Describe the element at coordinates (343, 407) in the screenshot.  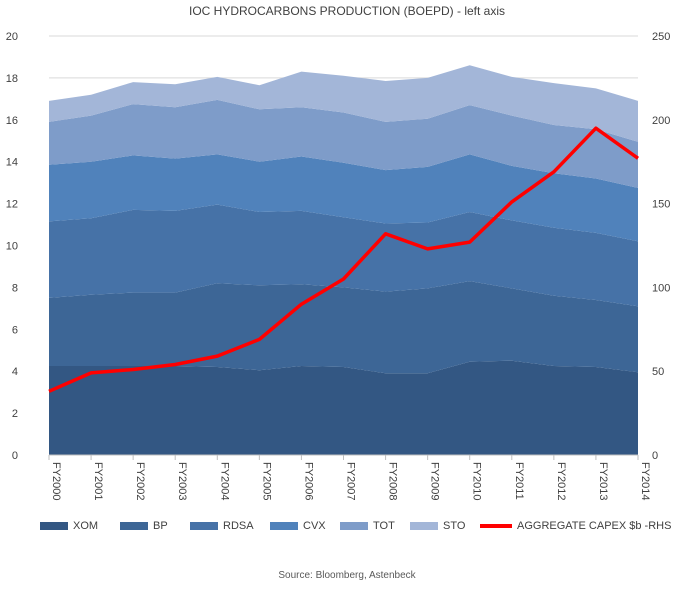
I see `area-xom` at that location.